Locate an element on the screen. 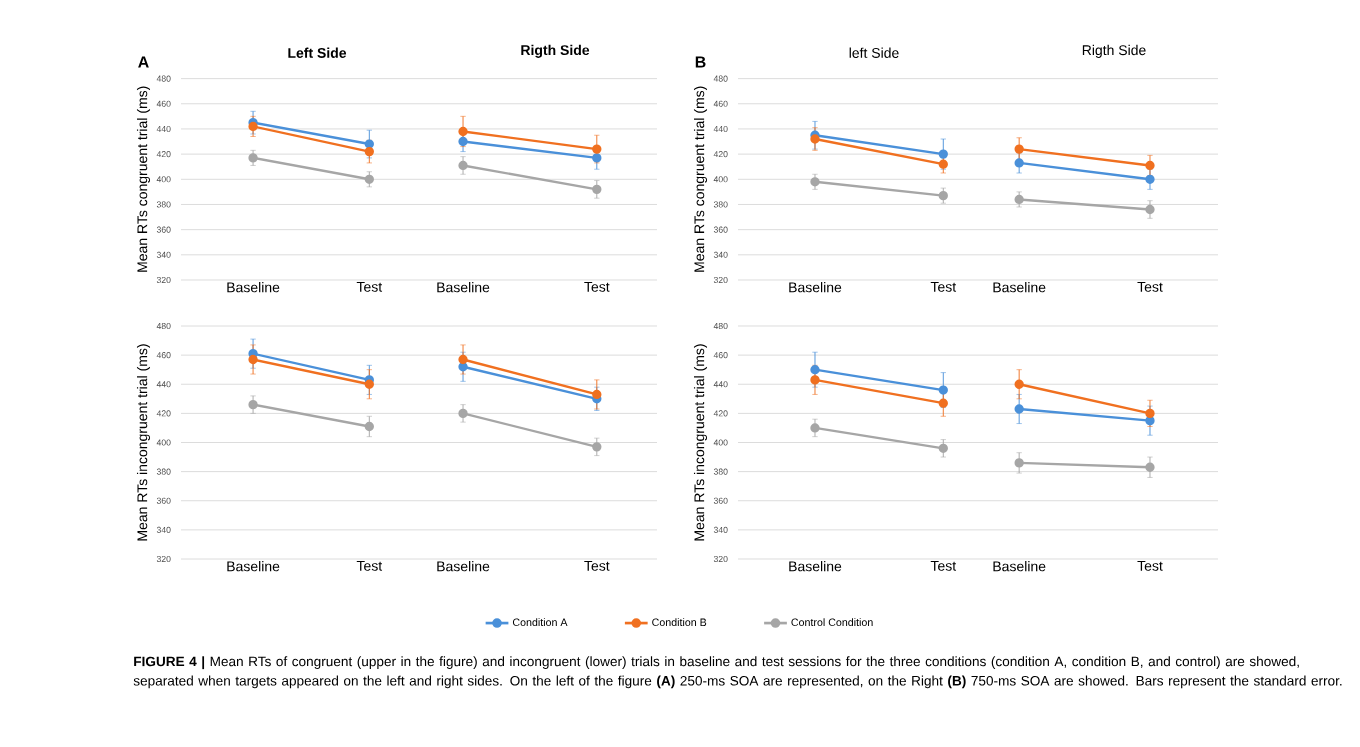  text: B is located at coordinates (700, 62).